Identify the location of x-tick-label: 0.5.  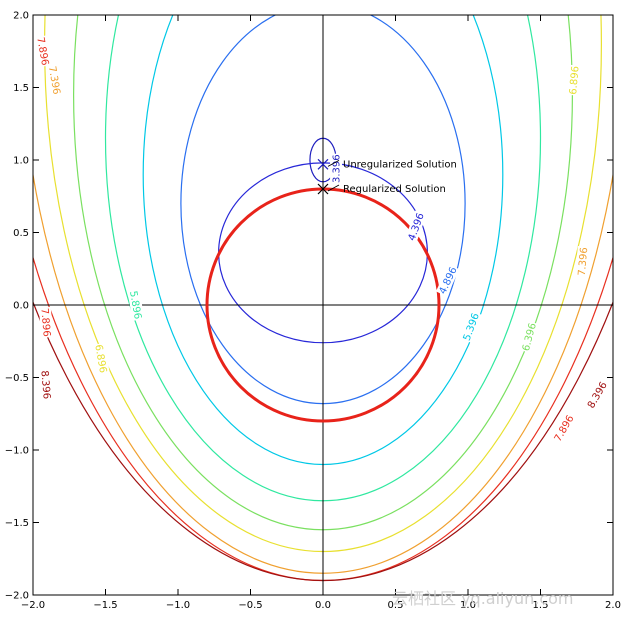
(396, 605).